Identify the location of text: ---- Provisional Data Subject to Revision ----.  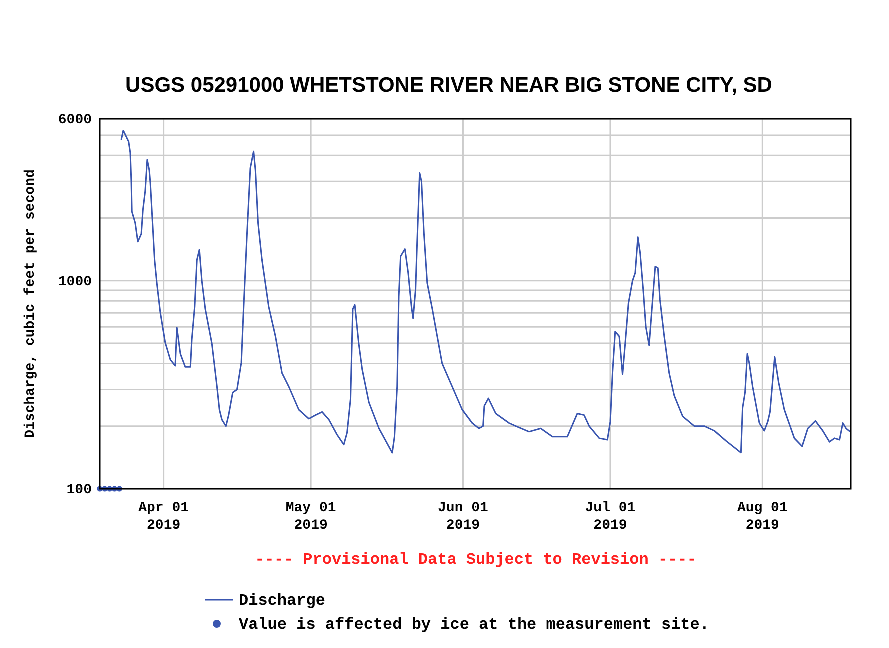
(476, 560).